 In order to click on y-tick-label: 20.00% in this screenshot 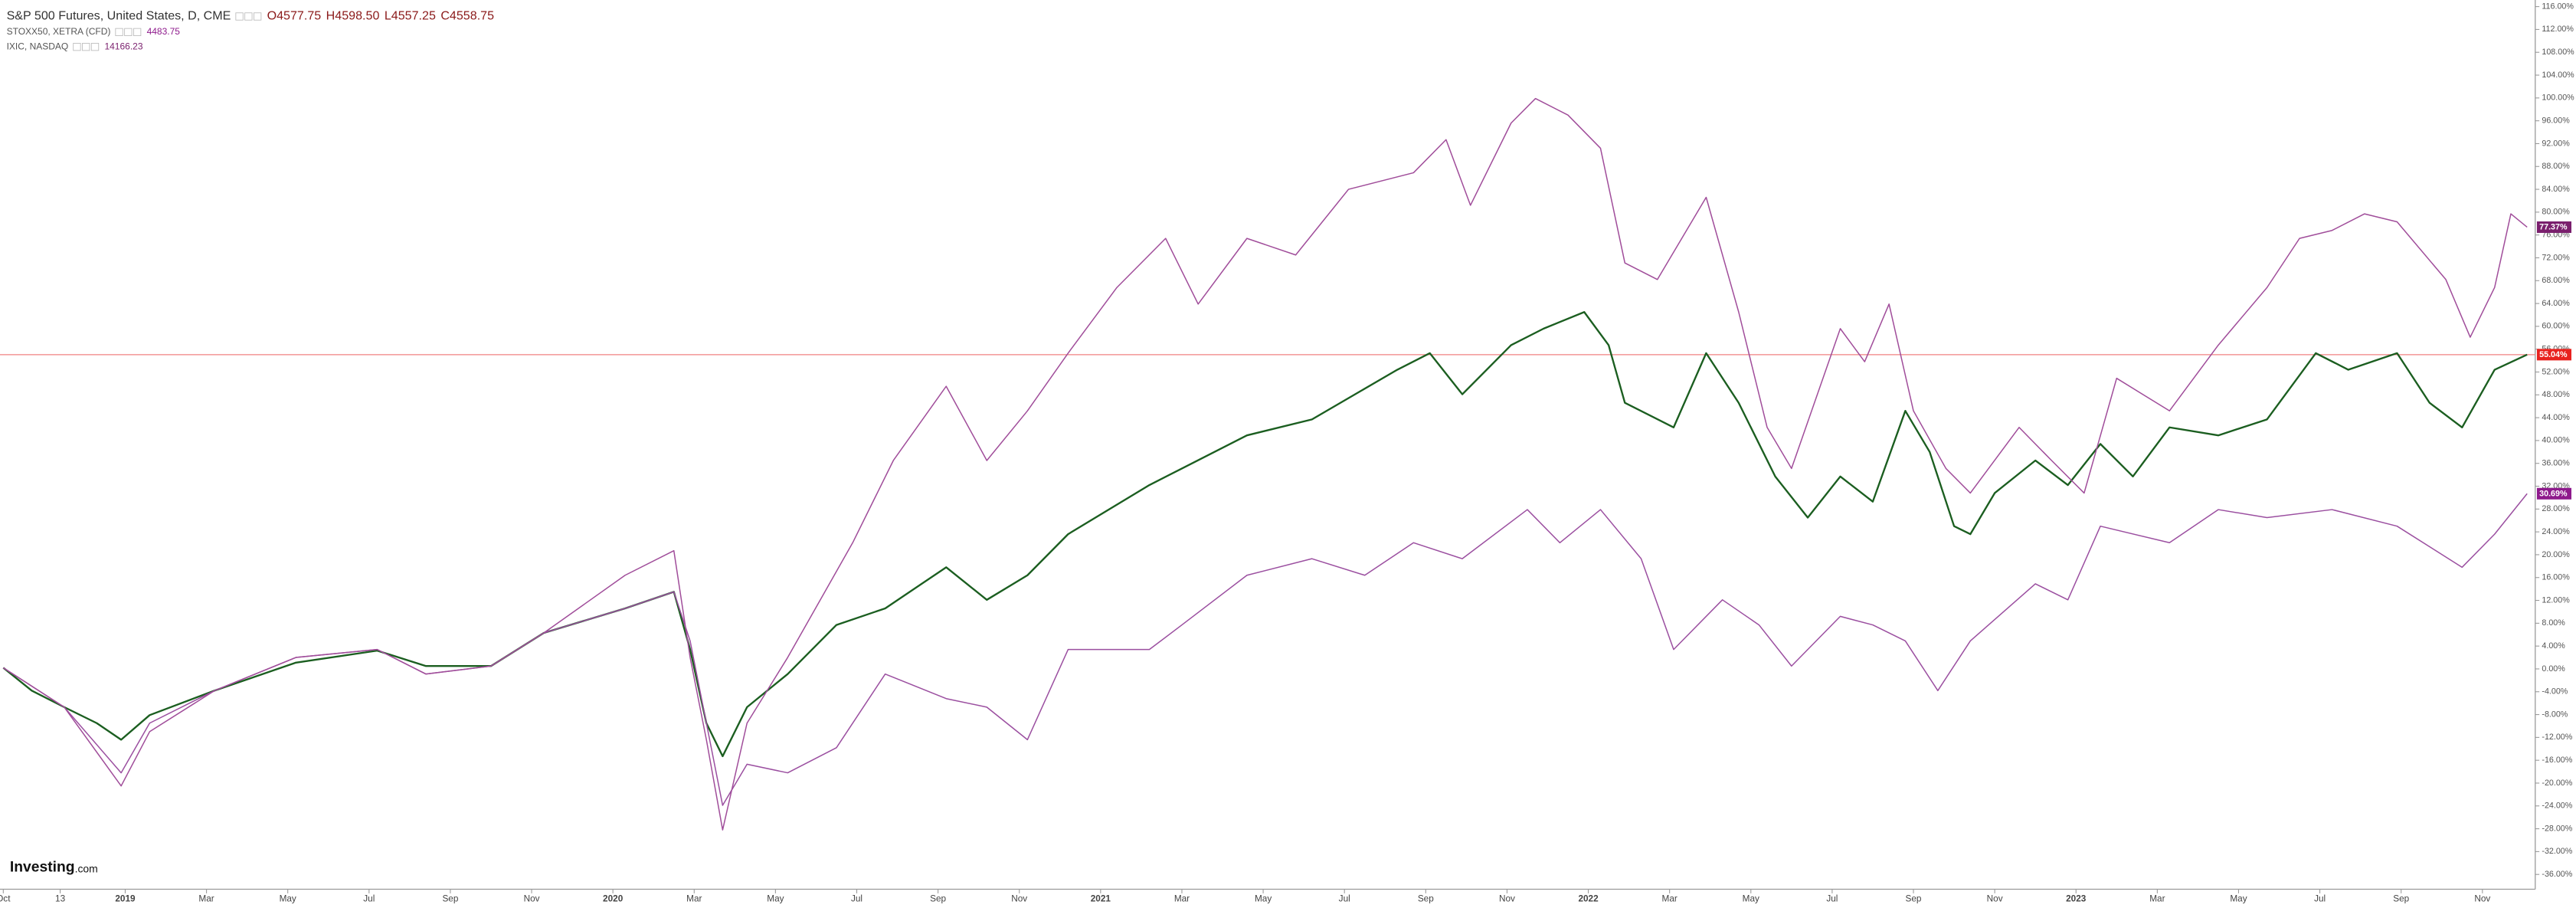, I will do `click(2556, 555)`.